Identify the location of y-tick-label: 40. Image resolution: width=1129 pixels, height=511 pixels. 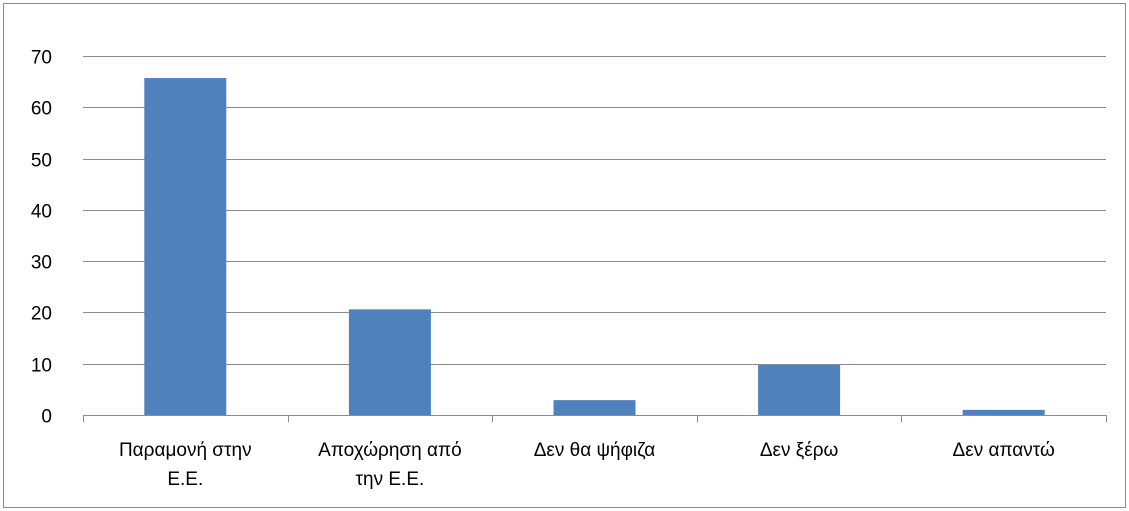
(41, 212).